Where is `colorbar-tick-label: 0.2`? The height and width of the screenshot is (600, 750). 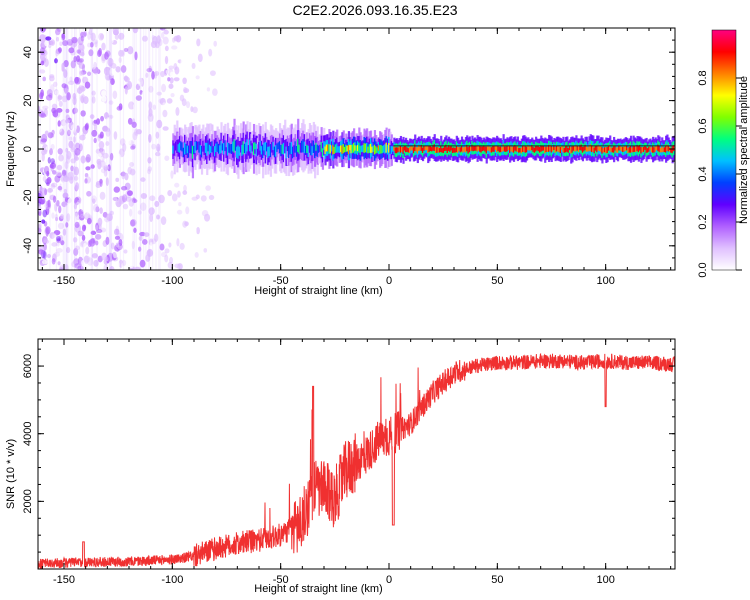 colorbar-tick-label: 0.2 is located at coordinates (703, 221).